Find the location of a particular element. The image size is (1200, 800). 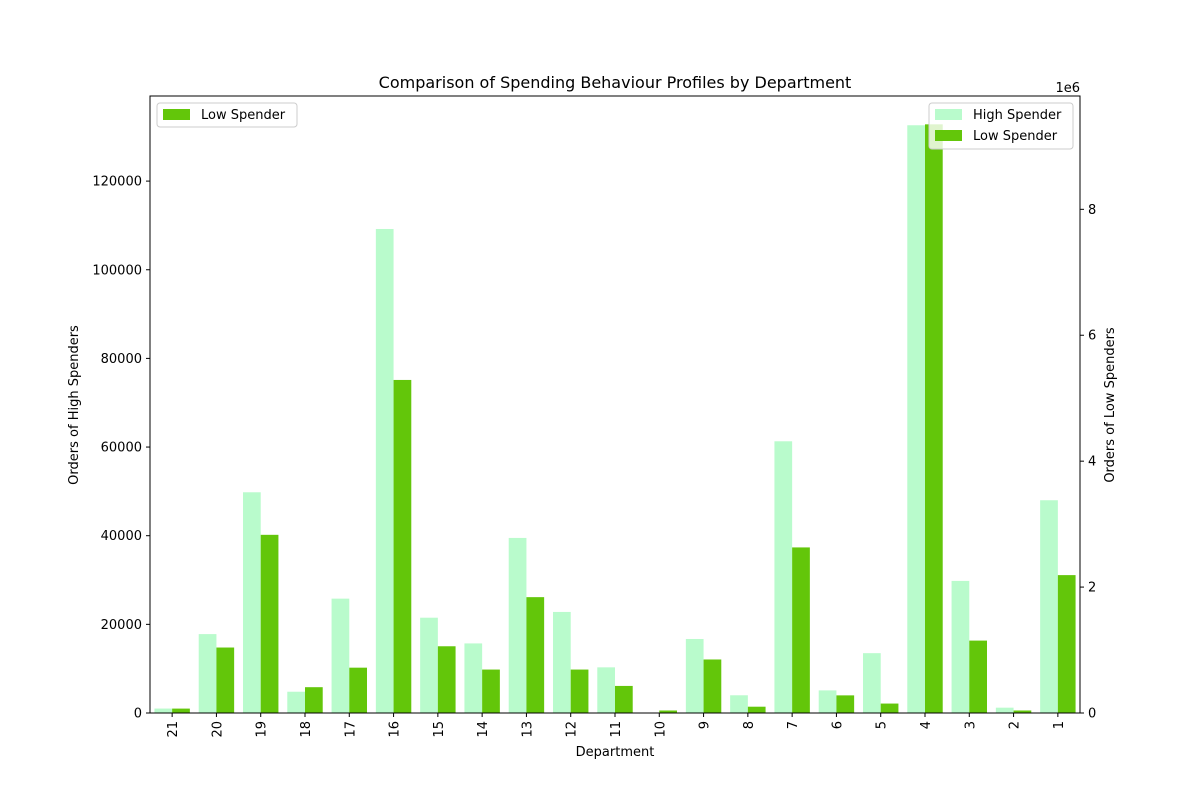

legend-left: Low Spender is located at coordinates (227, 115).